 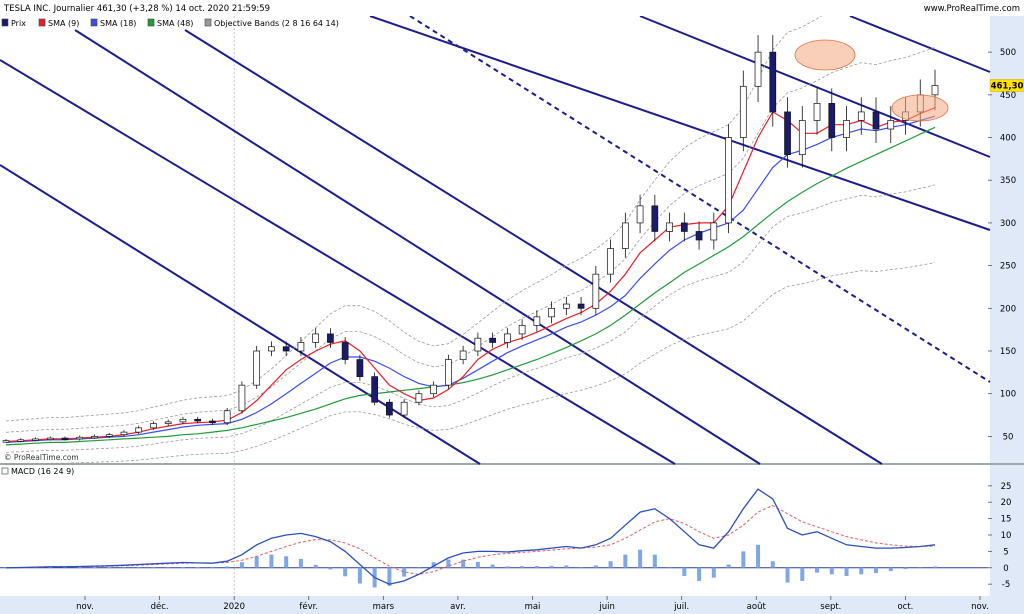 I want to click on last-price-flag, so click(x=1006, y=85).